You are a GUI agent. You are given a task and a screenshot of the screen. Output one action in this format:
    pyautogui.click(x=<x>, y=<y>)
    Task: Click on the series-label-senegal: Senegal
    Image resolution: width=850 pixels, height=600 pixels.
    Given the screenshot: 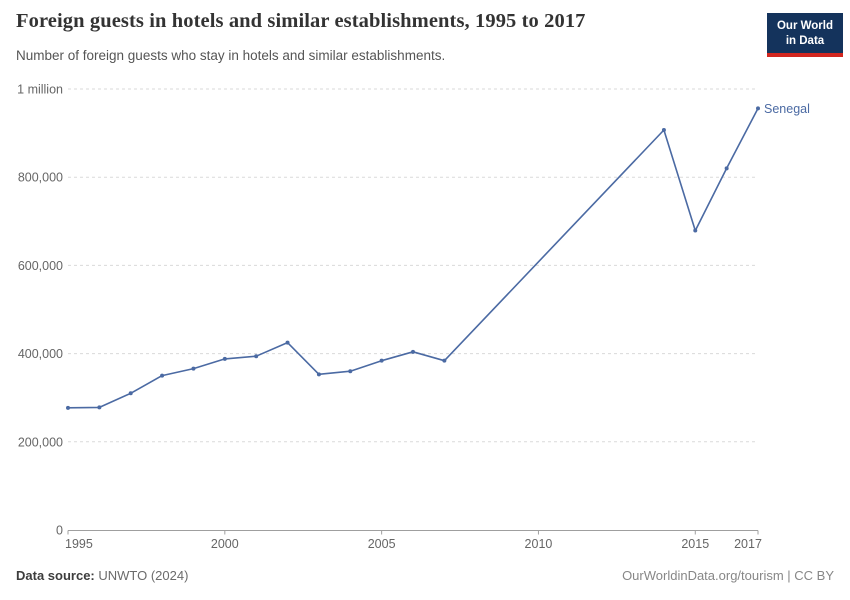 What is the action you would take?
    pyautogui.click(x=787, y=109)
    